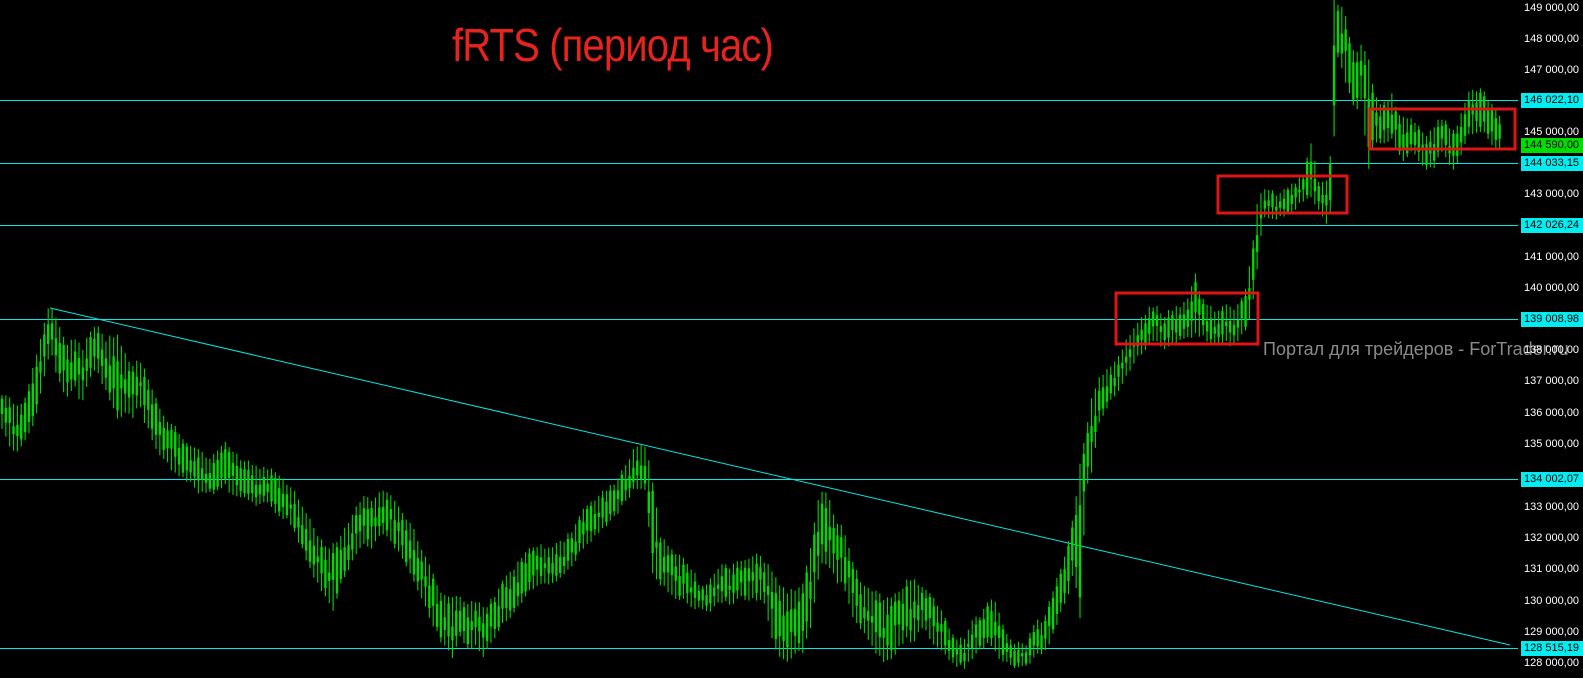 Image resolution: width=1583 pixels, height=678 pixels. Describe the element at coordinates (1552, 319) in the screenshot. I see `level-price-label: 139 008,98` at that location.